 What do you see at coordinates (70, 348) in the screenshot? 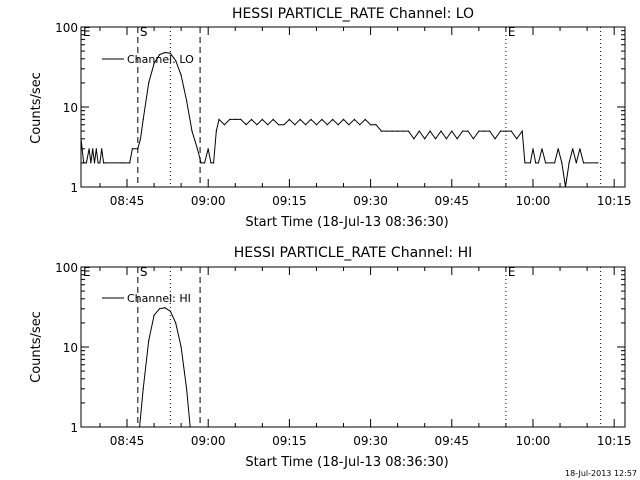
I see `y-tick-label: 10` at bounding box center [70, 348].